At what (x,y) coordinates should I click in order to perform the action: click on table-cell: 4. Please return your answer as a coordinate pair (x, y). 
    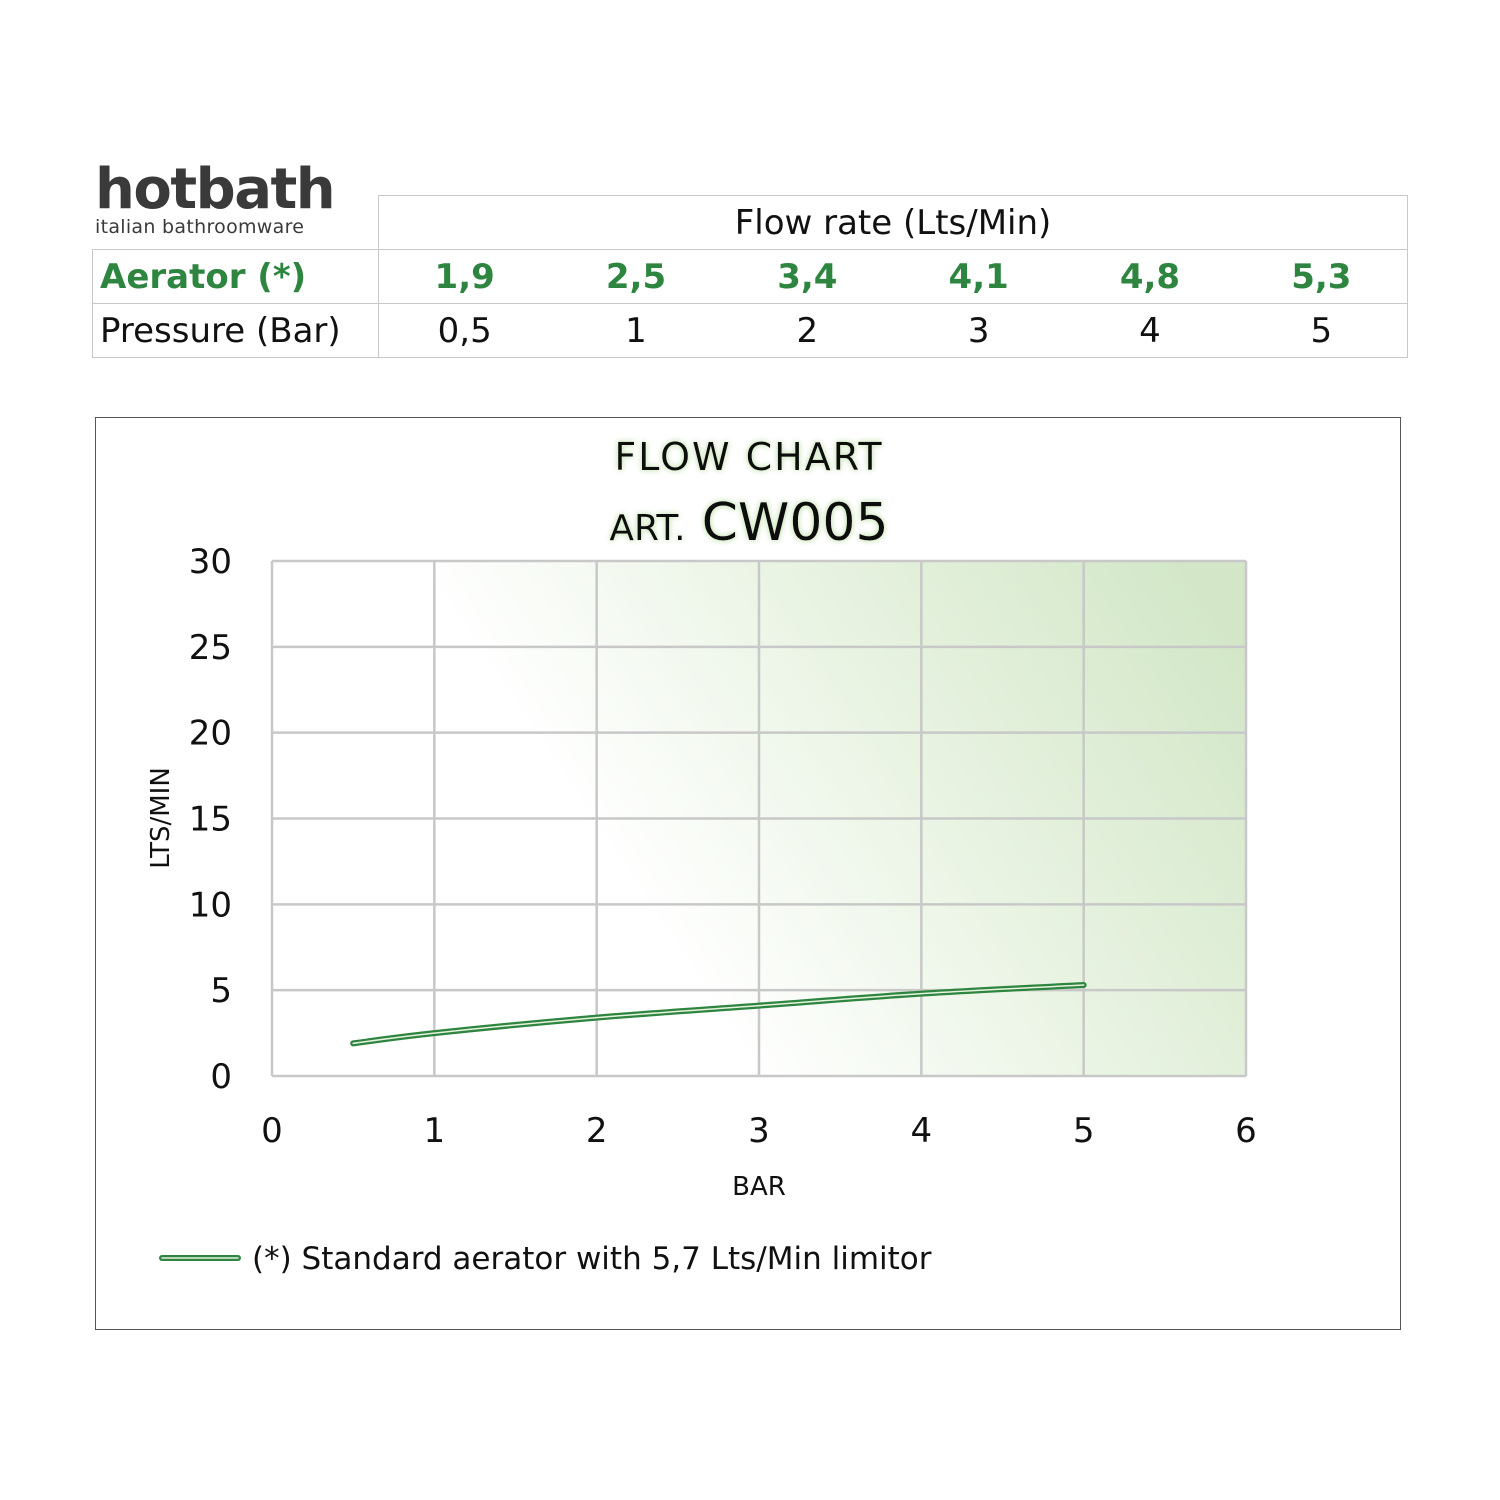
    Looking at the image, I should click on (1150, 330).